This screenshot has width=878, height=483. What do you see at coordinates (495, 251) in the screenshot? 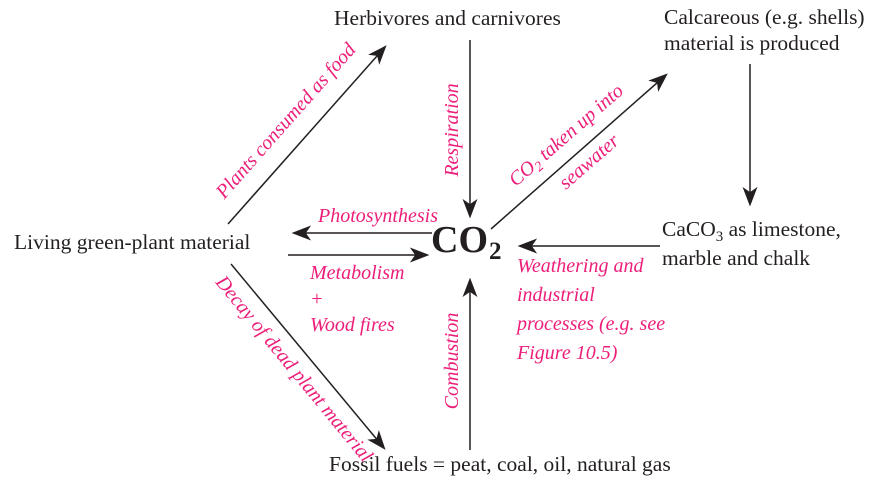
I see `co2-subscript: 2` at bounding box center [495, 251].